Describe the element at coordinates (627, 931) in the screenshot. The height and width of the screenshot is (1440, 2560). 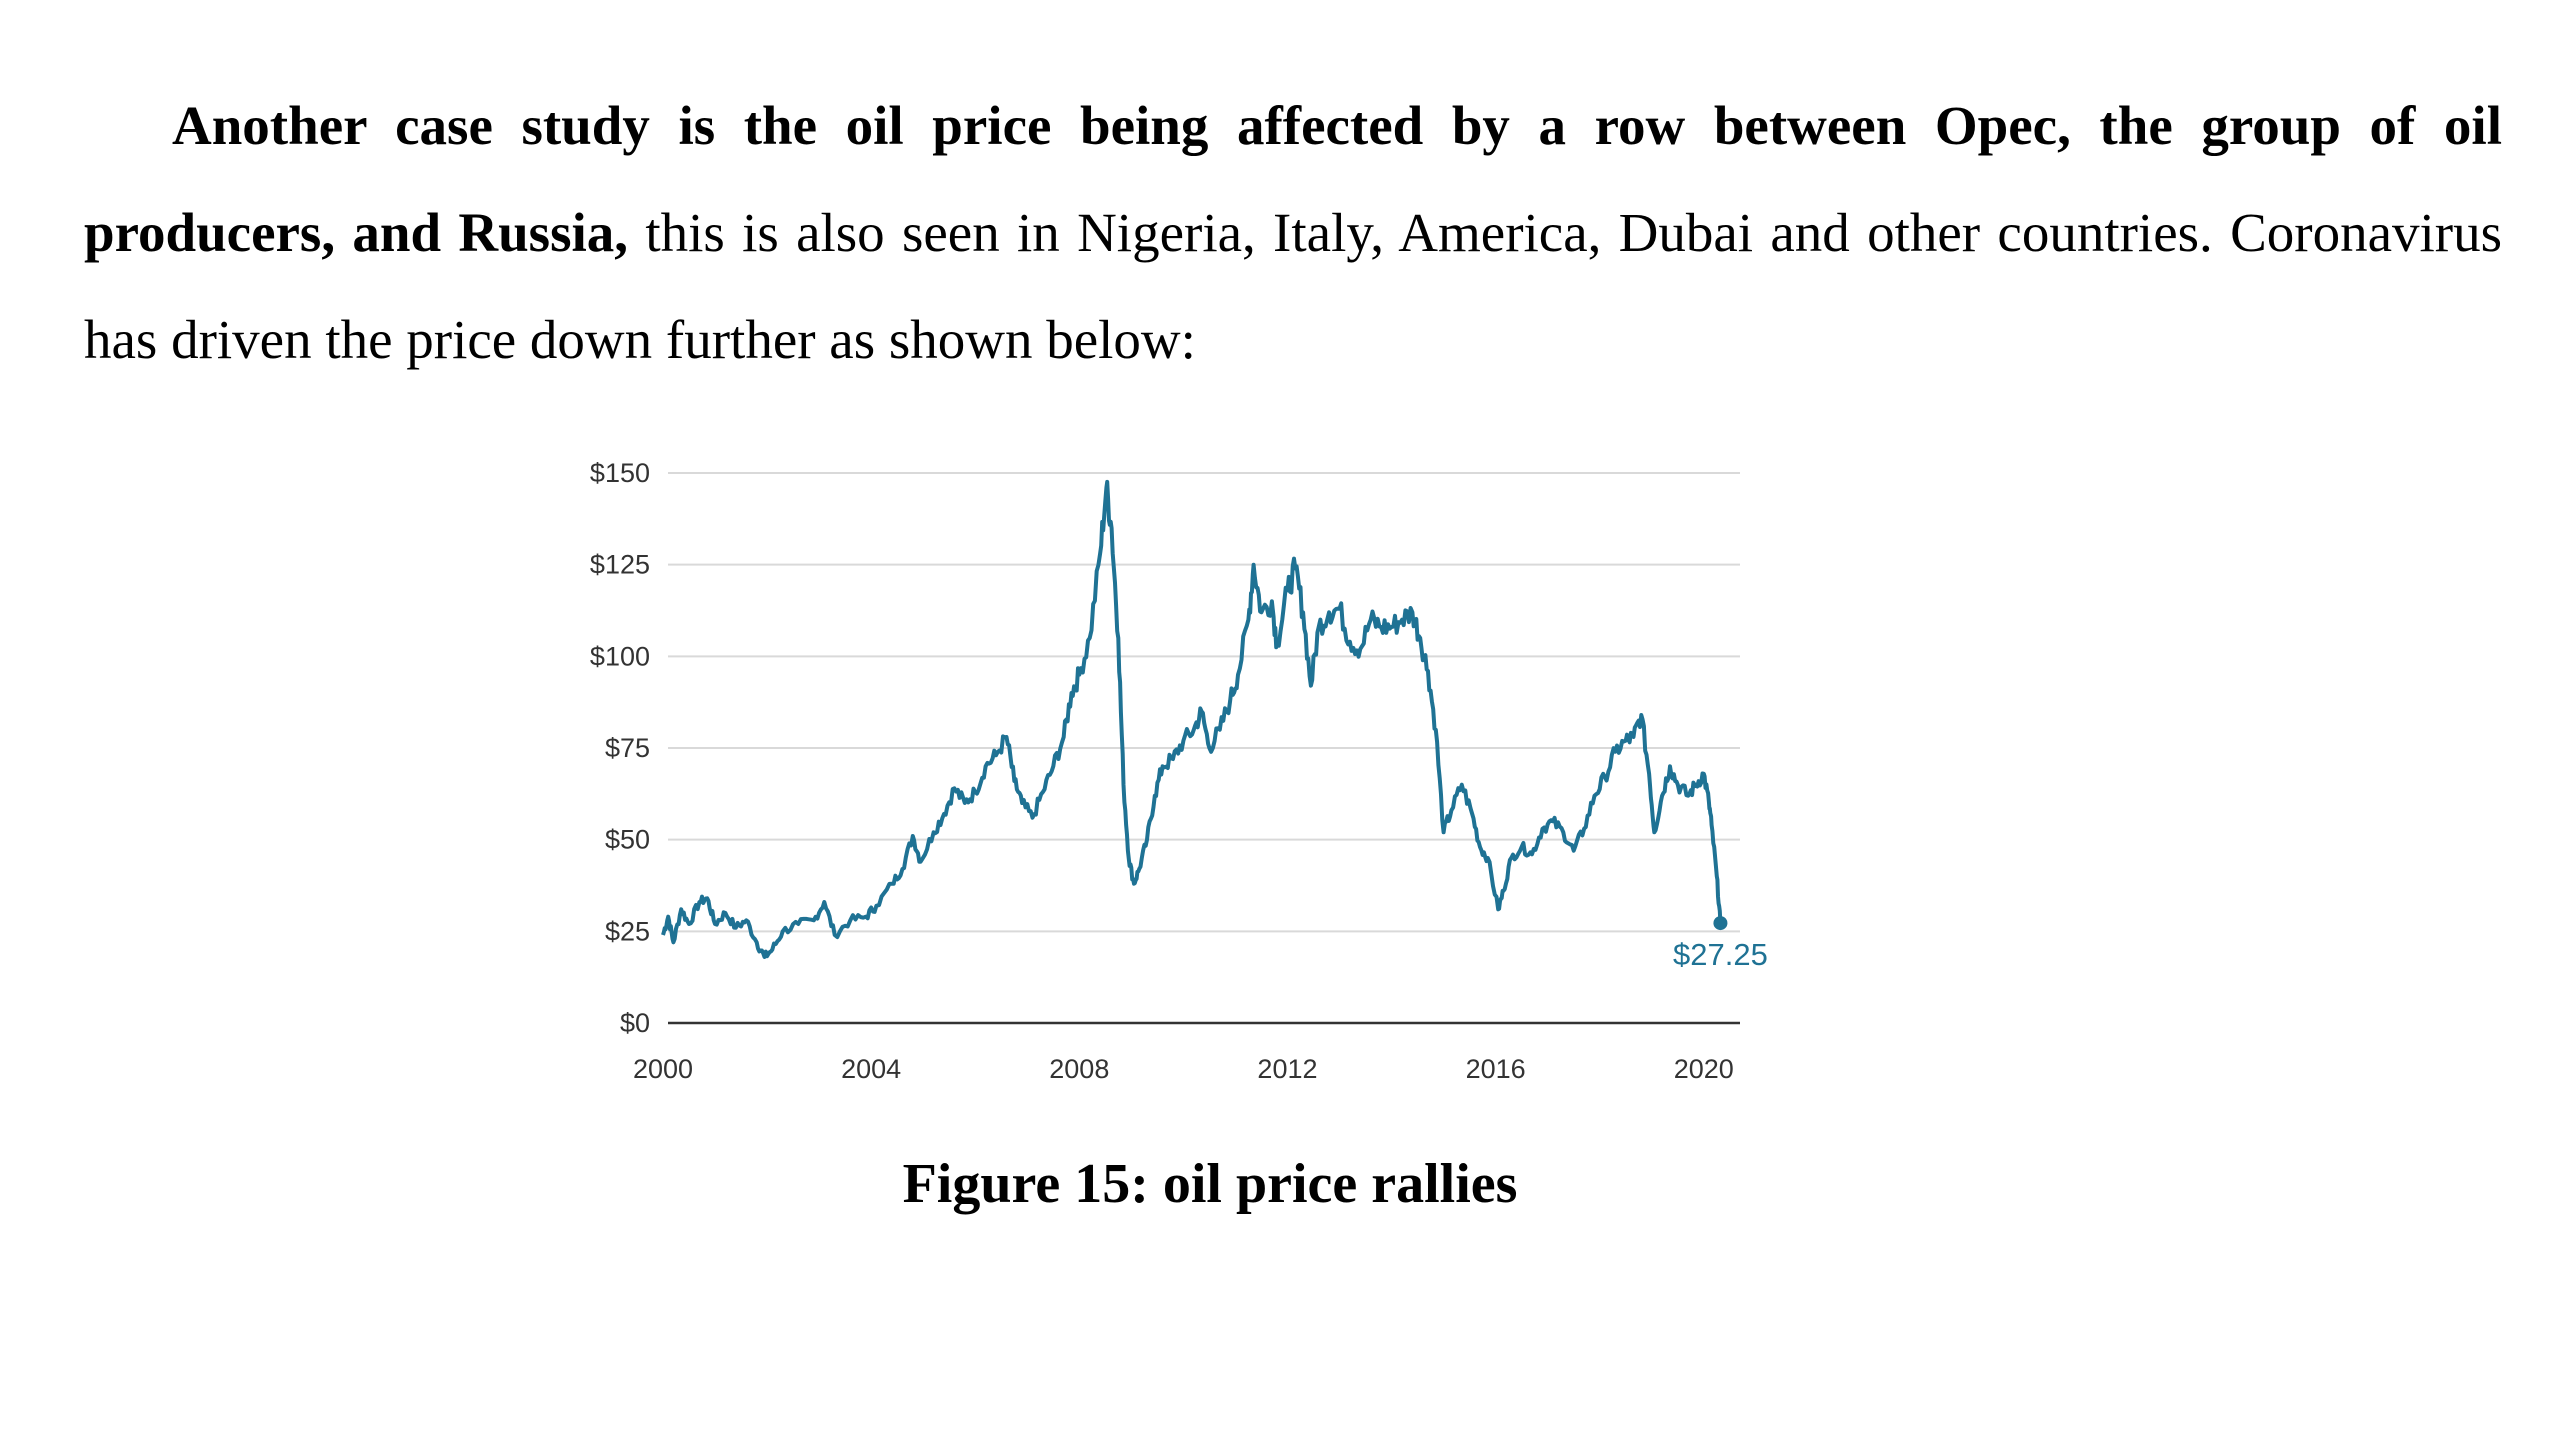
I see `y-tick-label: $25` at that location.